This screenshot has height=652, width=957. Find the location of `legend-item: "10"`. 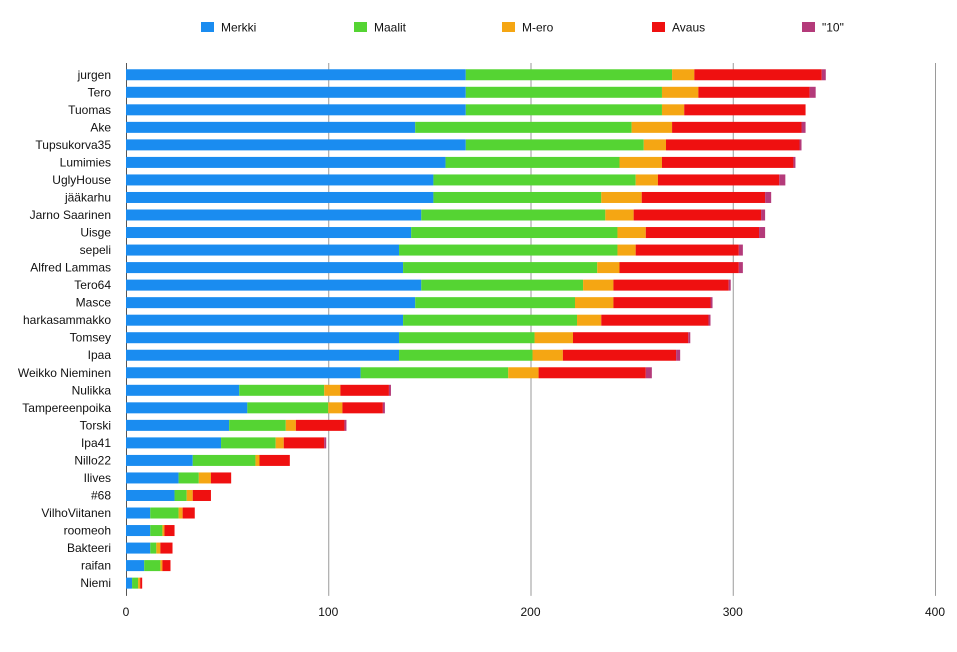

legend-item: "10" is located at coordinates (823, 28).